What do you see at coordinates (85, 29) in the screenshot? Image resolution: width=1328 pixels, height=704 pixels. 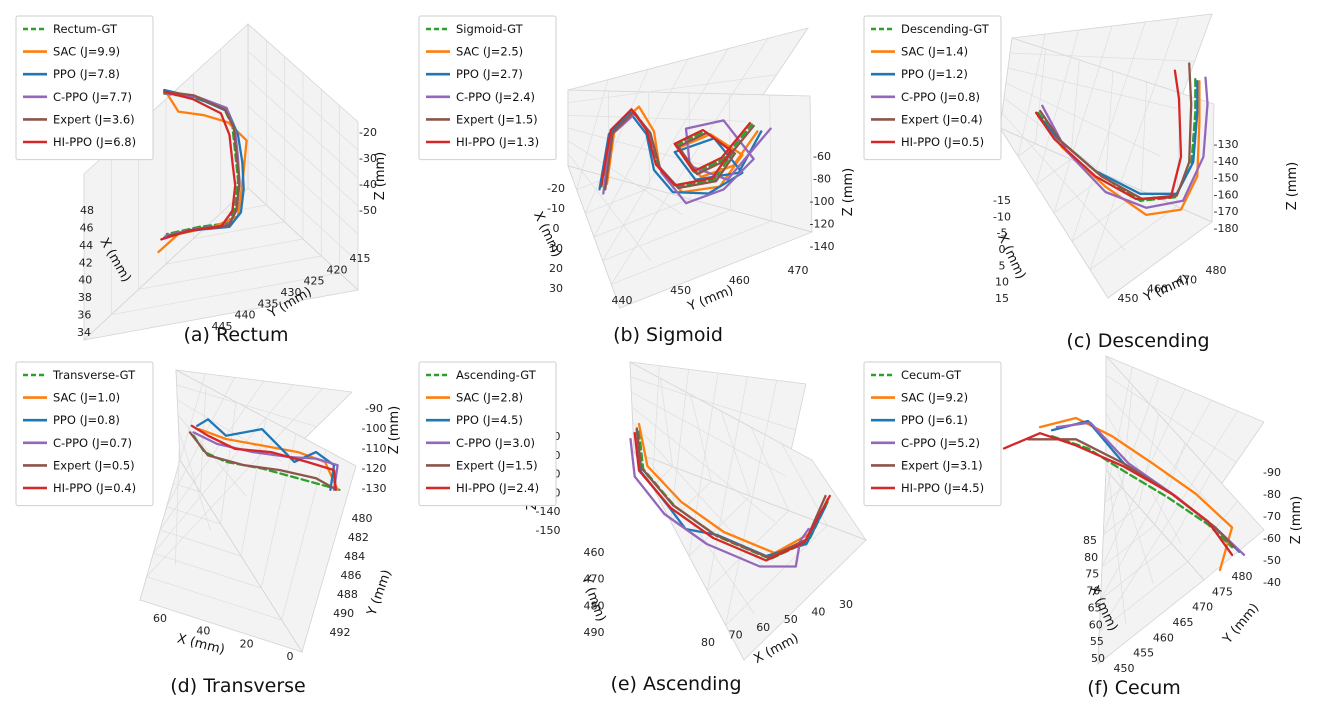 I see `legend-label: Rectum-GT` at bounding box center [85, 29].